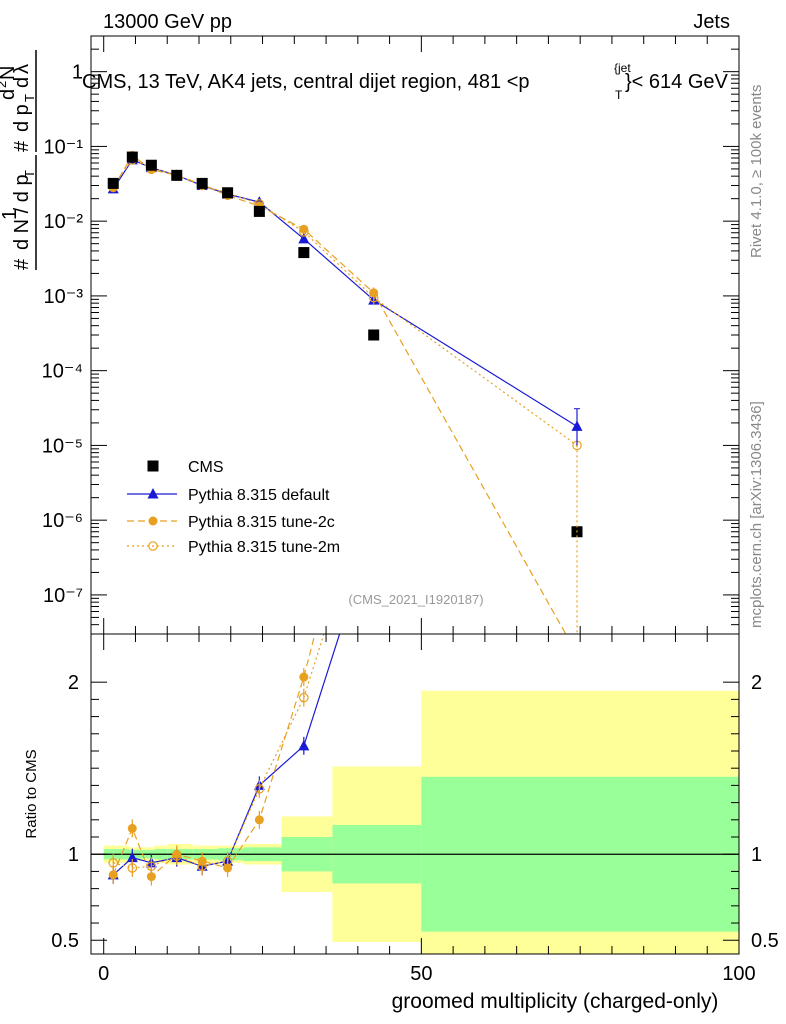 The image size is (786, 1024). What do you see at coordinates (77, 73) in the screenshot?
I see `y-tick-label: 1` at bounding box center [77, 73].